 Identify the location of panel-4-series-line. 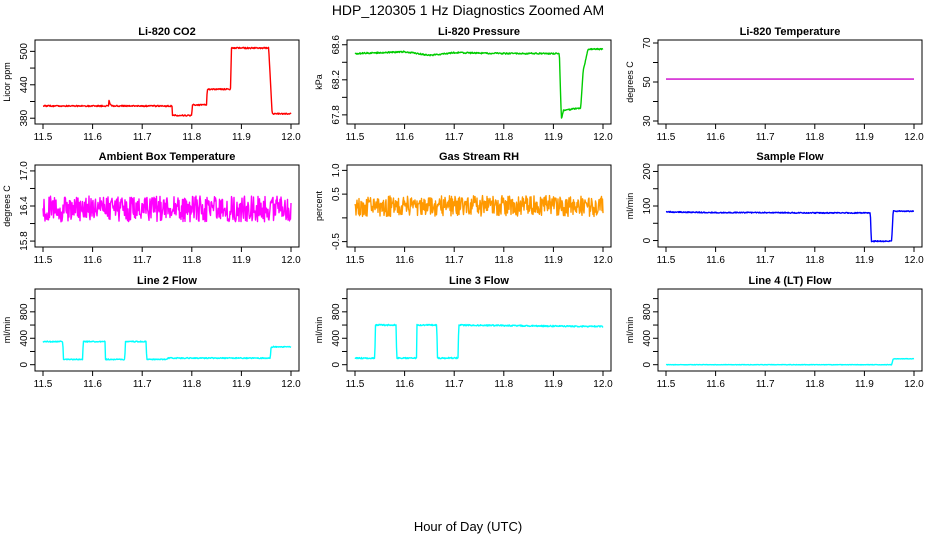
(167, 209).